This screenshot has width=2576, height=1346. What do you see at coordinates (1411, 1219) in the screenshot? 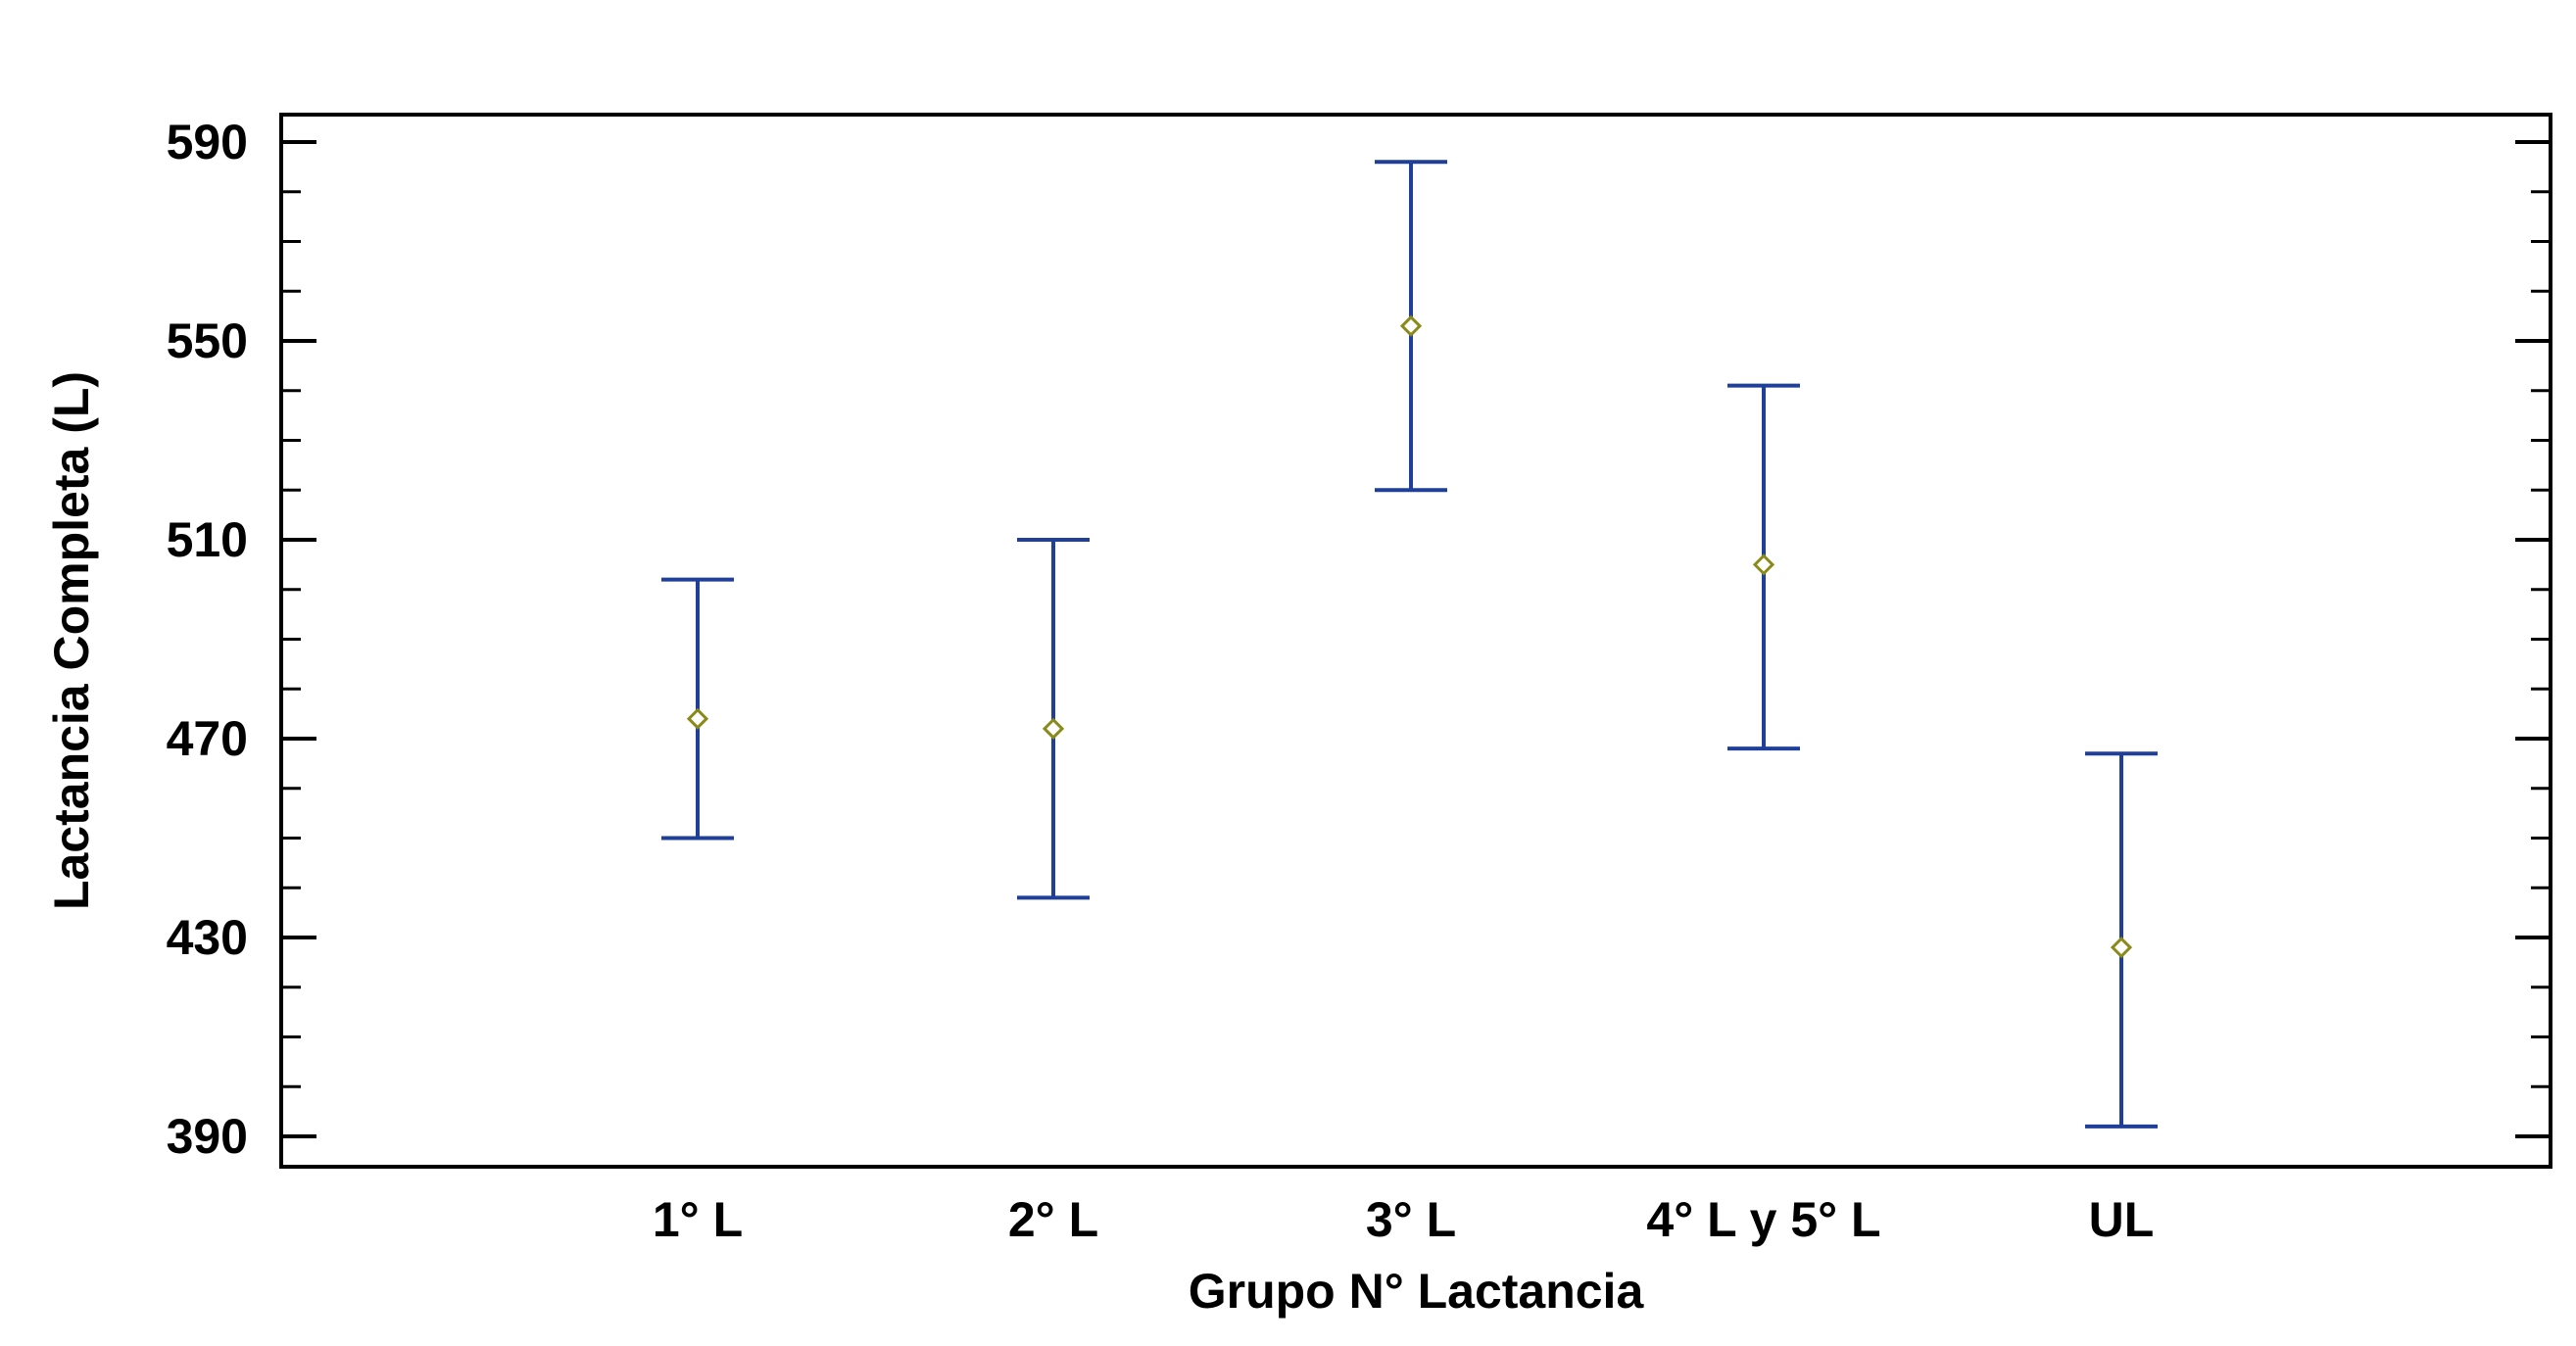
I see `x-tick-label: 3° L` at bounding box center [1411, 1219].